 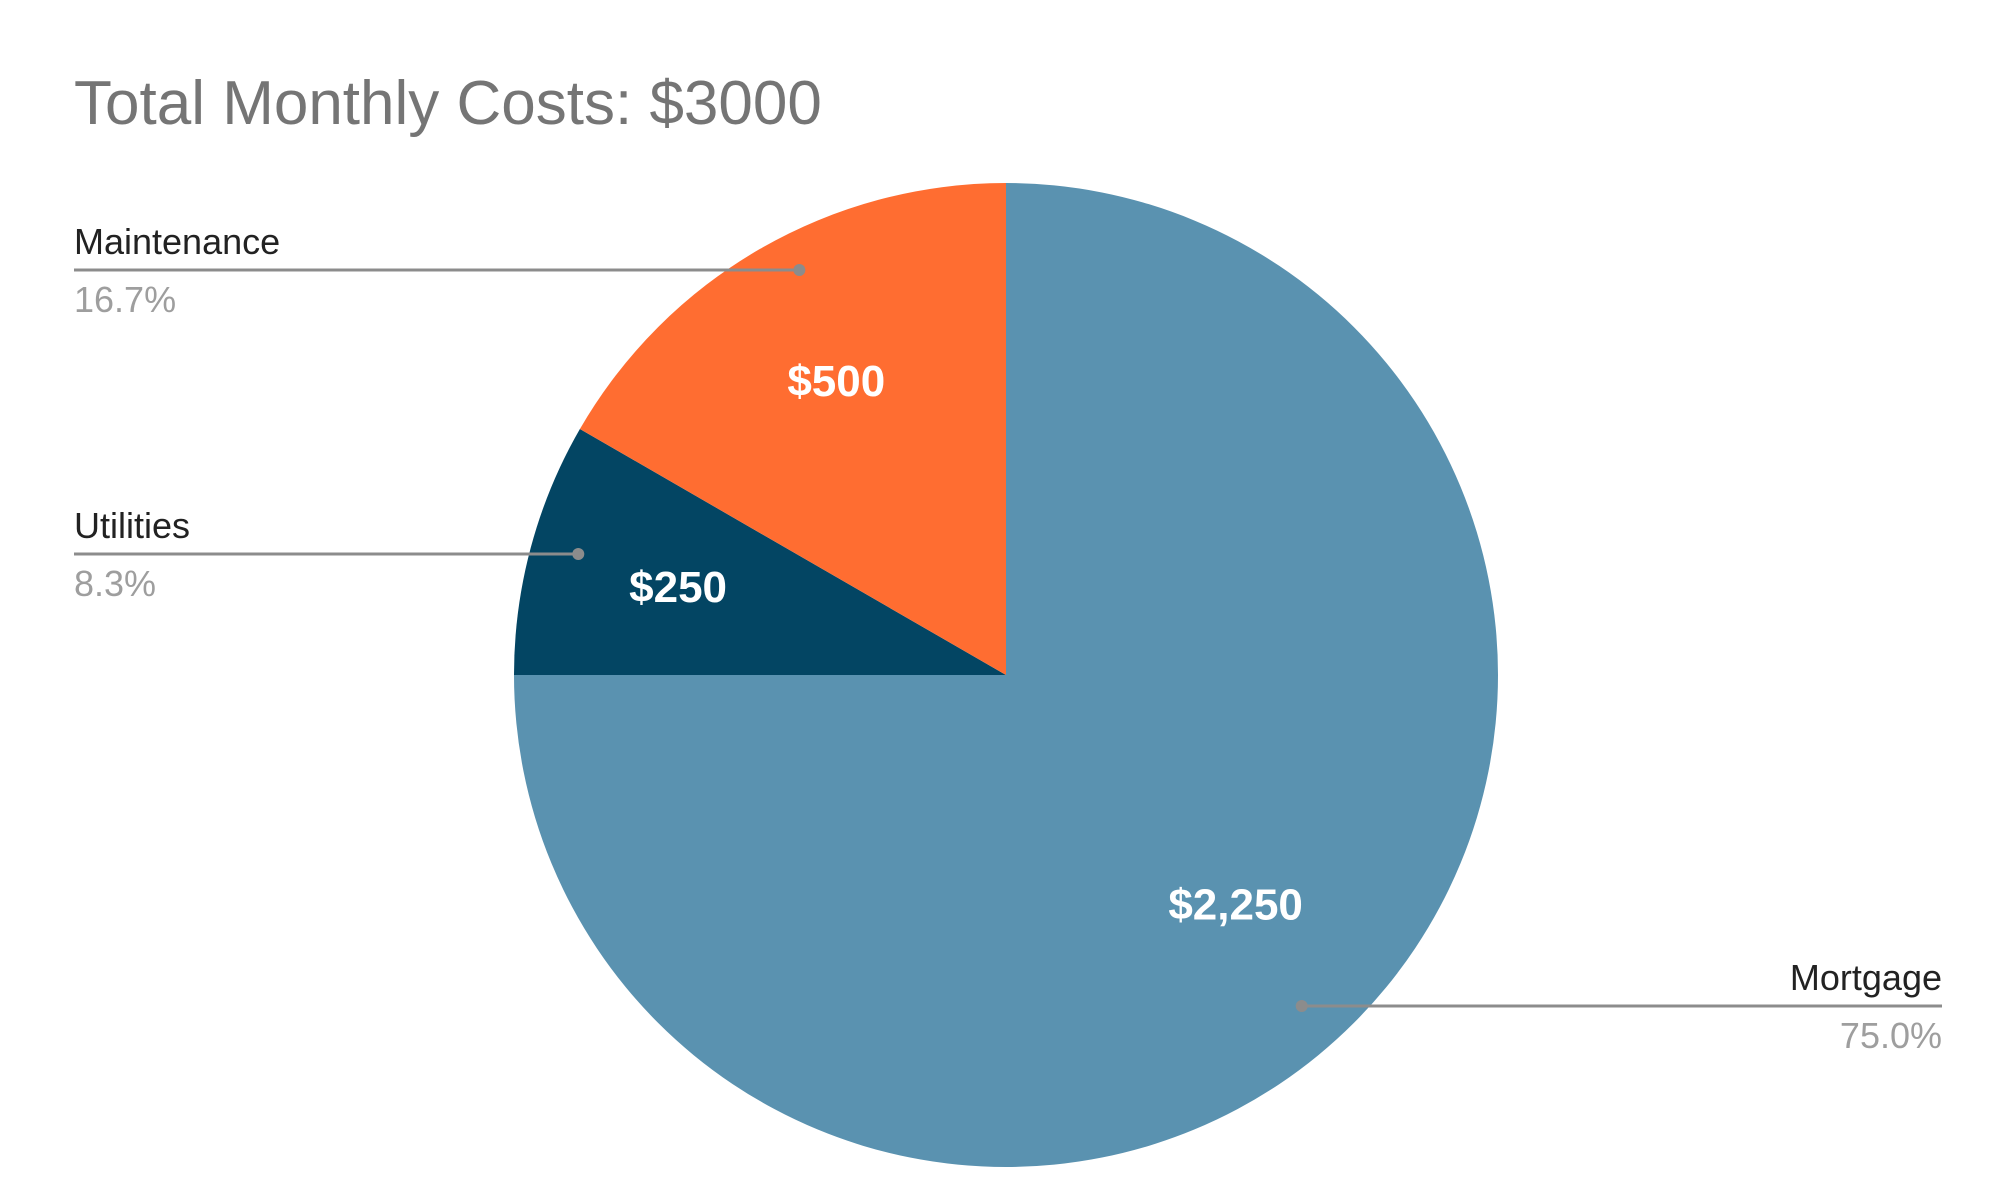 I want to click on percent-label-utilities: 8.3%, so click(x=115, y=583).